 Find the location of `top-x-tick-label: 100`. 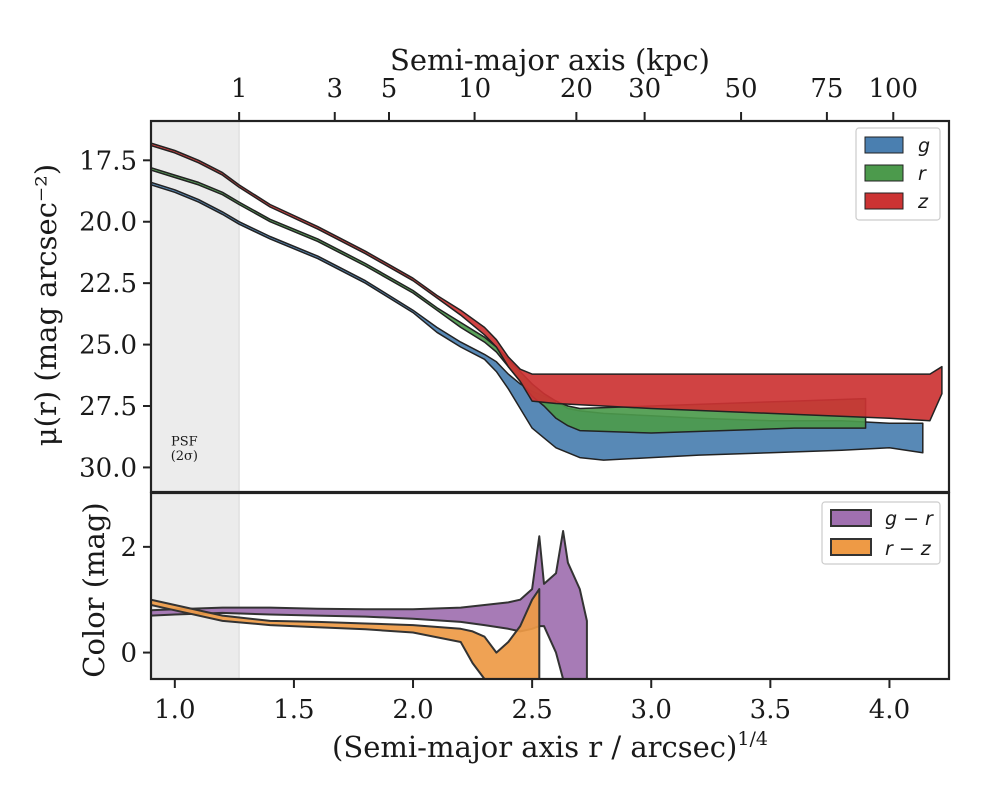

top-x-tick-label: 100 is located at coordinates (893, 89).